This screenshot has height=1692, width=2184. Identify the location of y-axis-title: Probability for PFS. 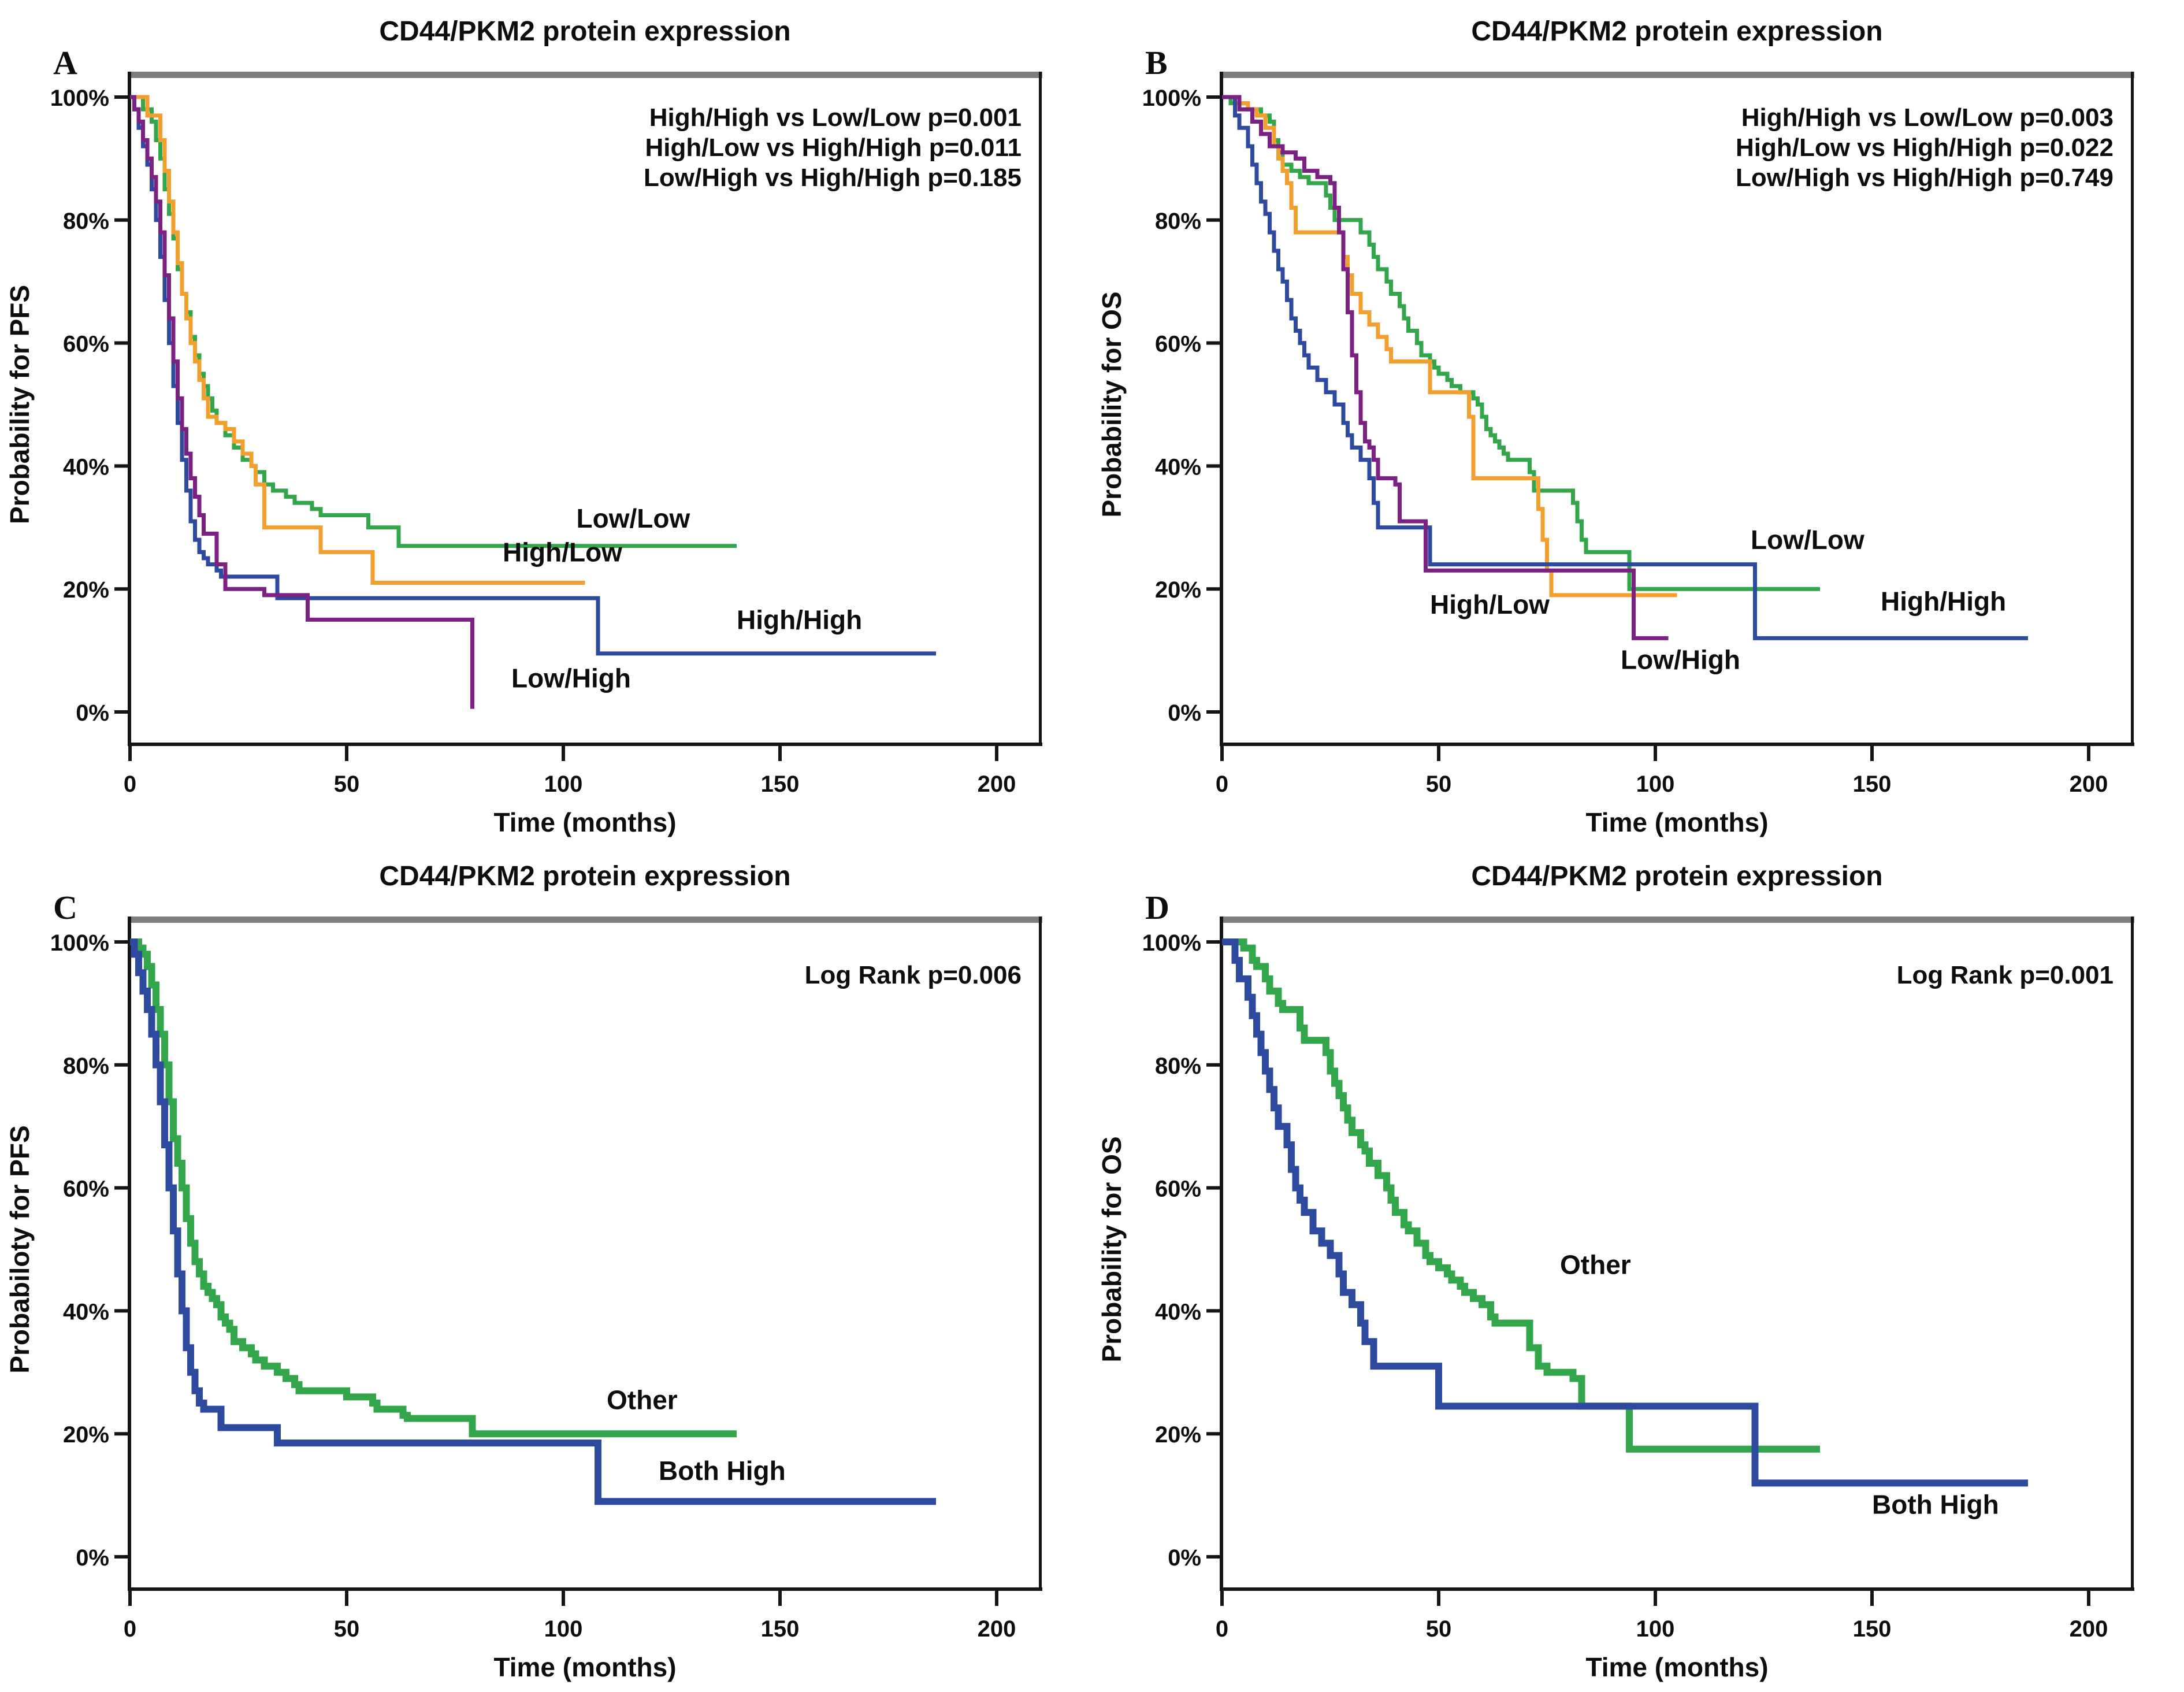
(20, 404).